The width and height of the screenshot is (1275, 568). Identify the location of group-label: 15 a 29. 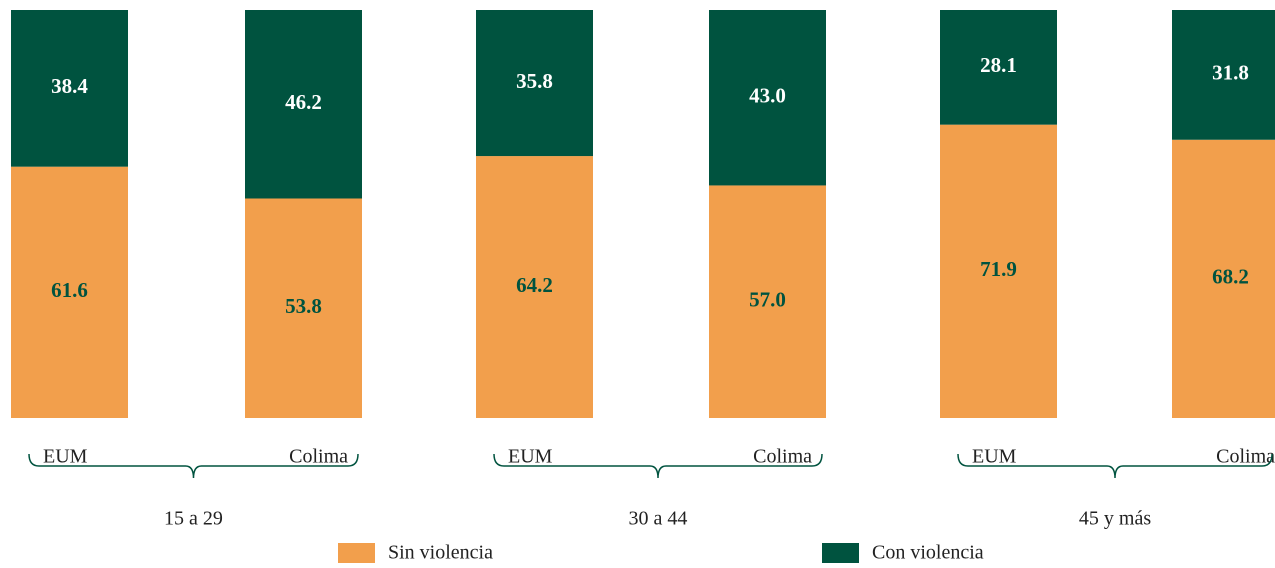
(193, 519).